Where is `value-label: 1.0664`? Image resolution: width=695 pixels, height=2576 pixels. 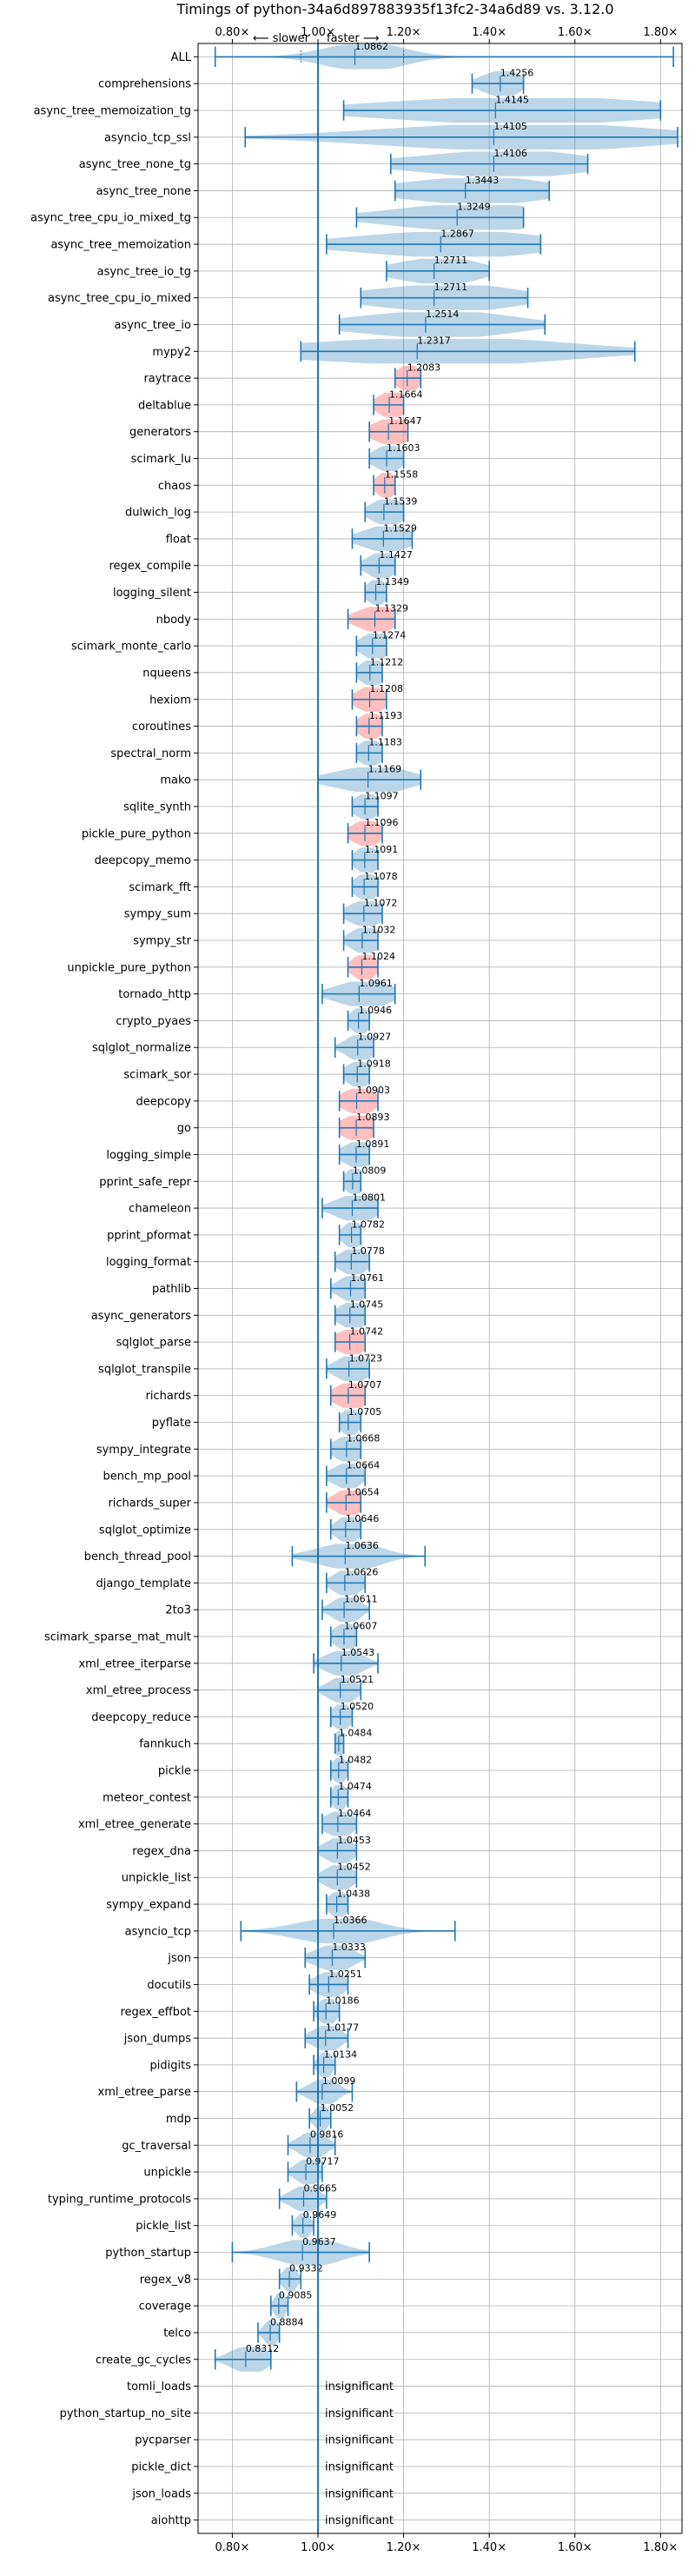 value-label: 1.0664 is located at coordinates (364, 1465).